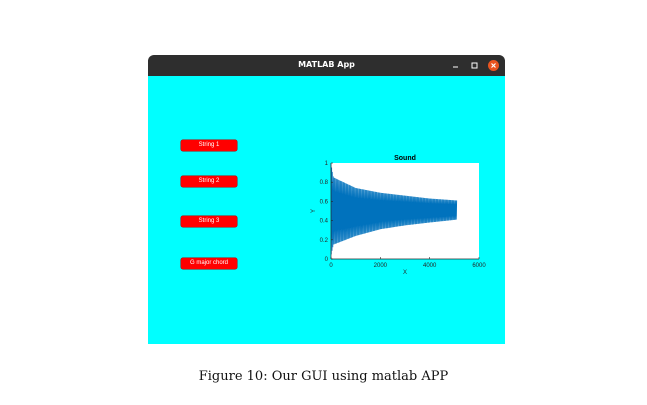  I want to click on string-3-button: String 3, so click(209, 221).